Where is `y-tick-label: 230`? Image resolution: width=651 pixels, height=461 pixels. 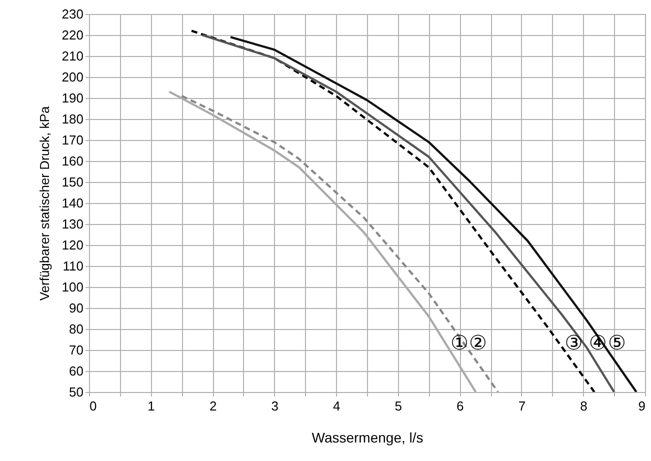 y-tick-label: 230 is located at coordinates (73, 14).